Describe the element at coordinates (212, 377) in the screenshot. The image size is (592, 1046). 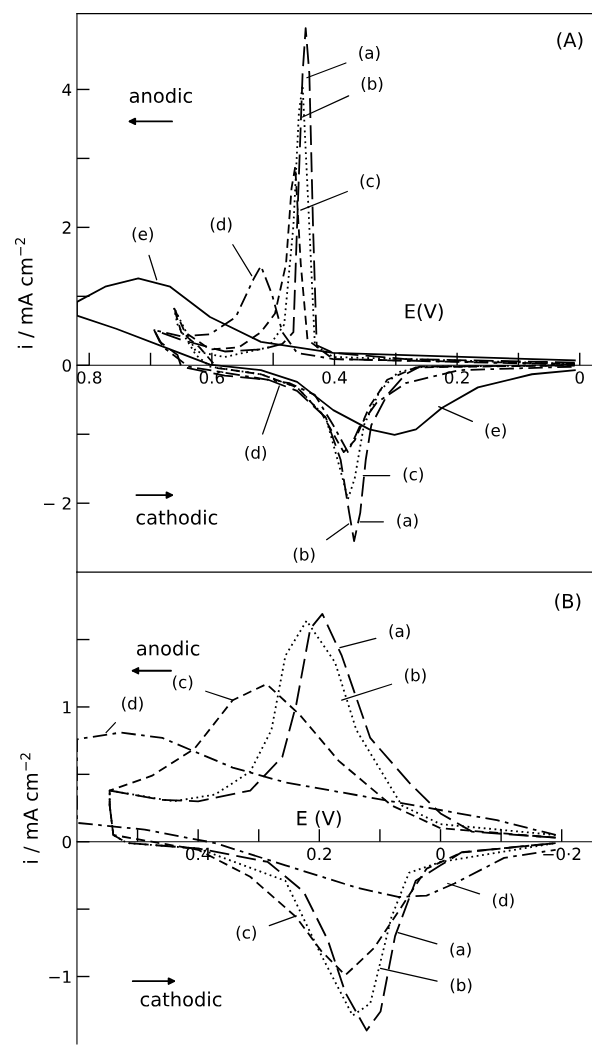
I see `x-tick-label: 0.6` at that location.